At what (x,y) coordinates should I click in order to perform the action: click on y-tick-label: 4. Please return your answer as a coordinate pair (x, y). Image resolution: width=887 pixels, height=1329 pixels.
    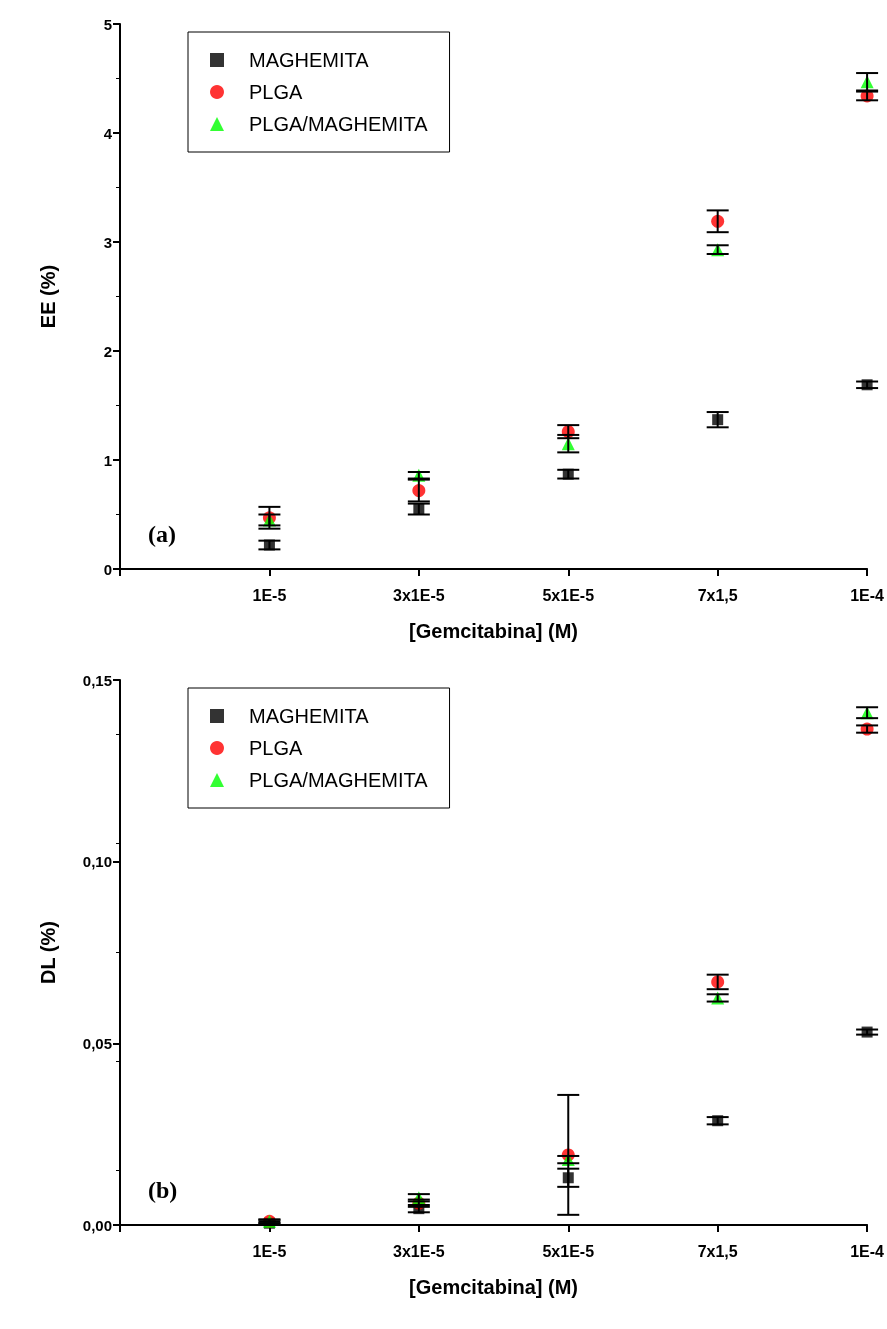
    Looking at the image, I should click on (108, 133).